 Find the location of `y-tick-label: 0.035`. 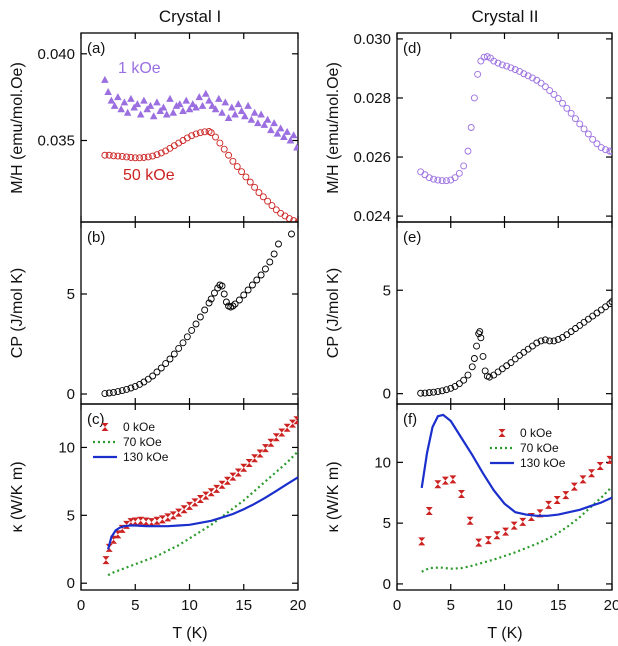

y-tick-label: 0.035 is located at coordinates (56, 141).